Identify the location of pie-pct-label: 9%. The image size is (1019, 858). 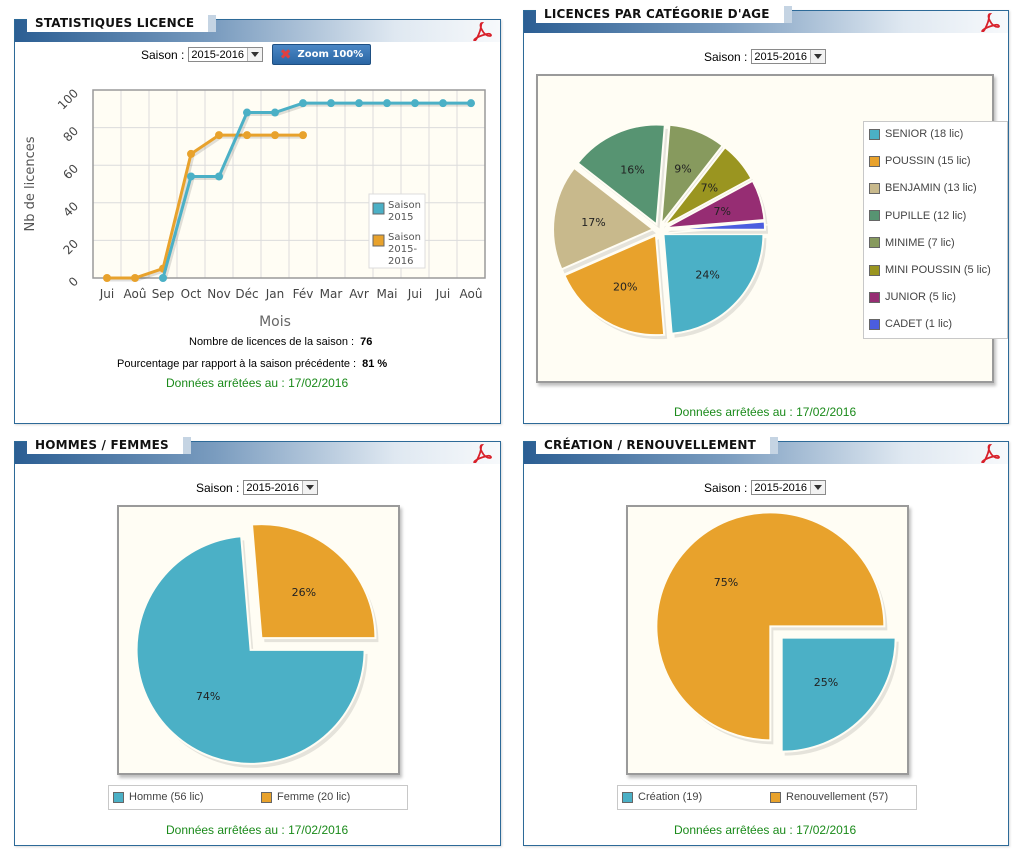
(682, 169).